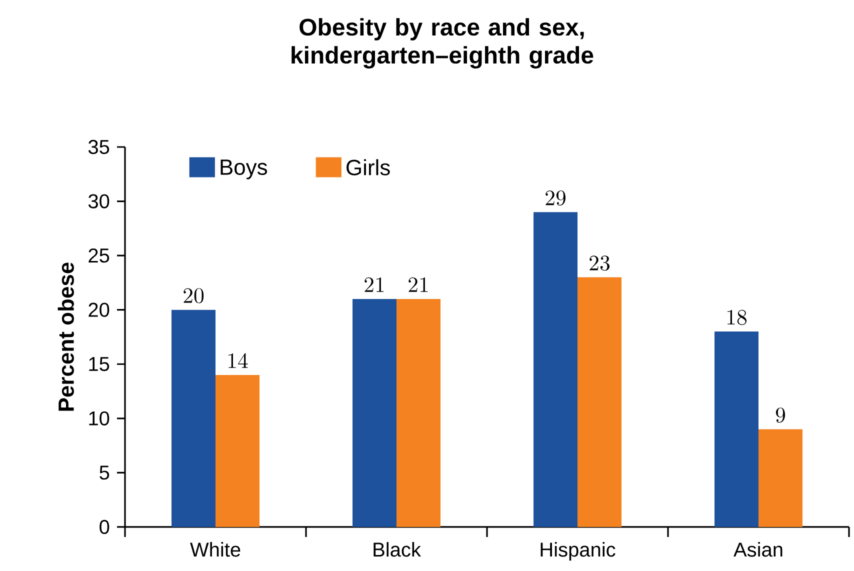  What do you see at coordinates (443, 43) in the screenshot?
I see `chart-title: Obesity by race and sex, kindergarten–eighth grade` at bounding box center [443, 43].